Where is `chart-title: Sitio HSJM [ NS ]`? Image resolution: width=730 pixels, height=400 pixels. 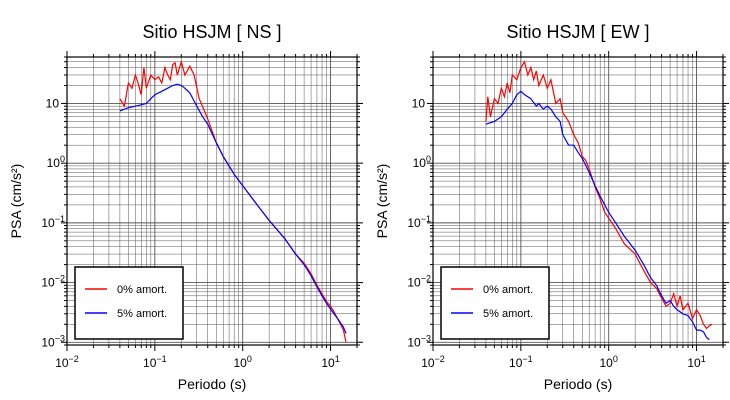 chart-title: Sitio HSJM [ NS ] is located at coordinates (211, 32).